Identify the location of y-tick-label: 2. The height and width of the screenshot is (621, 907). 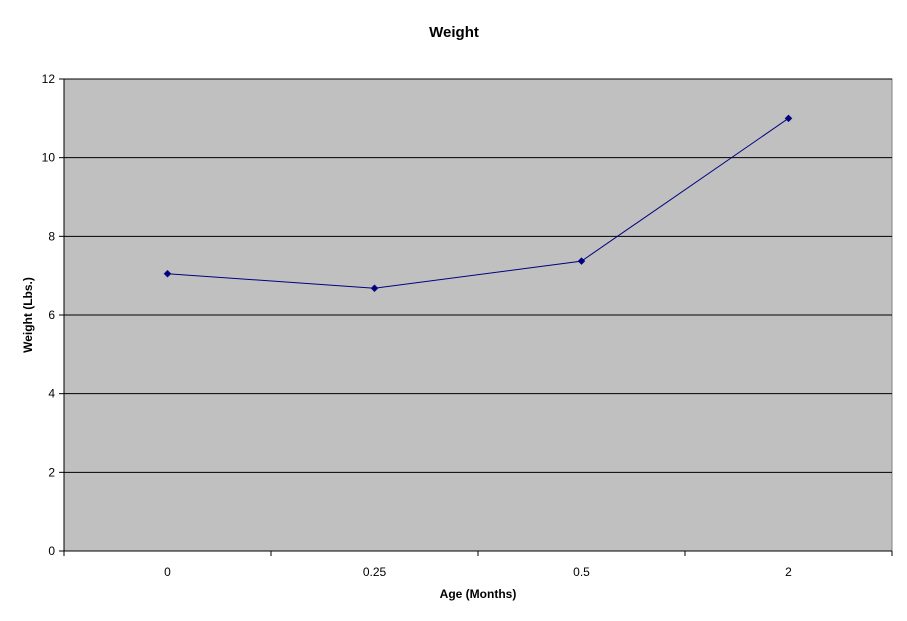
(51, 472).